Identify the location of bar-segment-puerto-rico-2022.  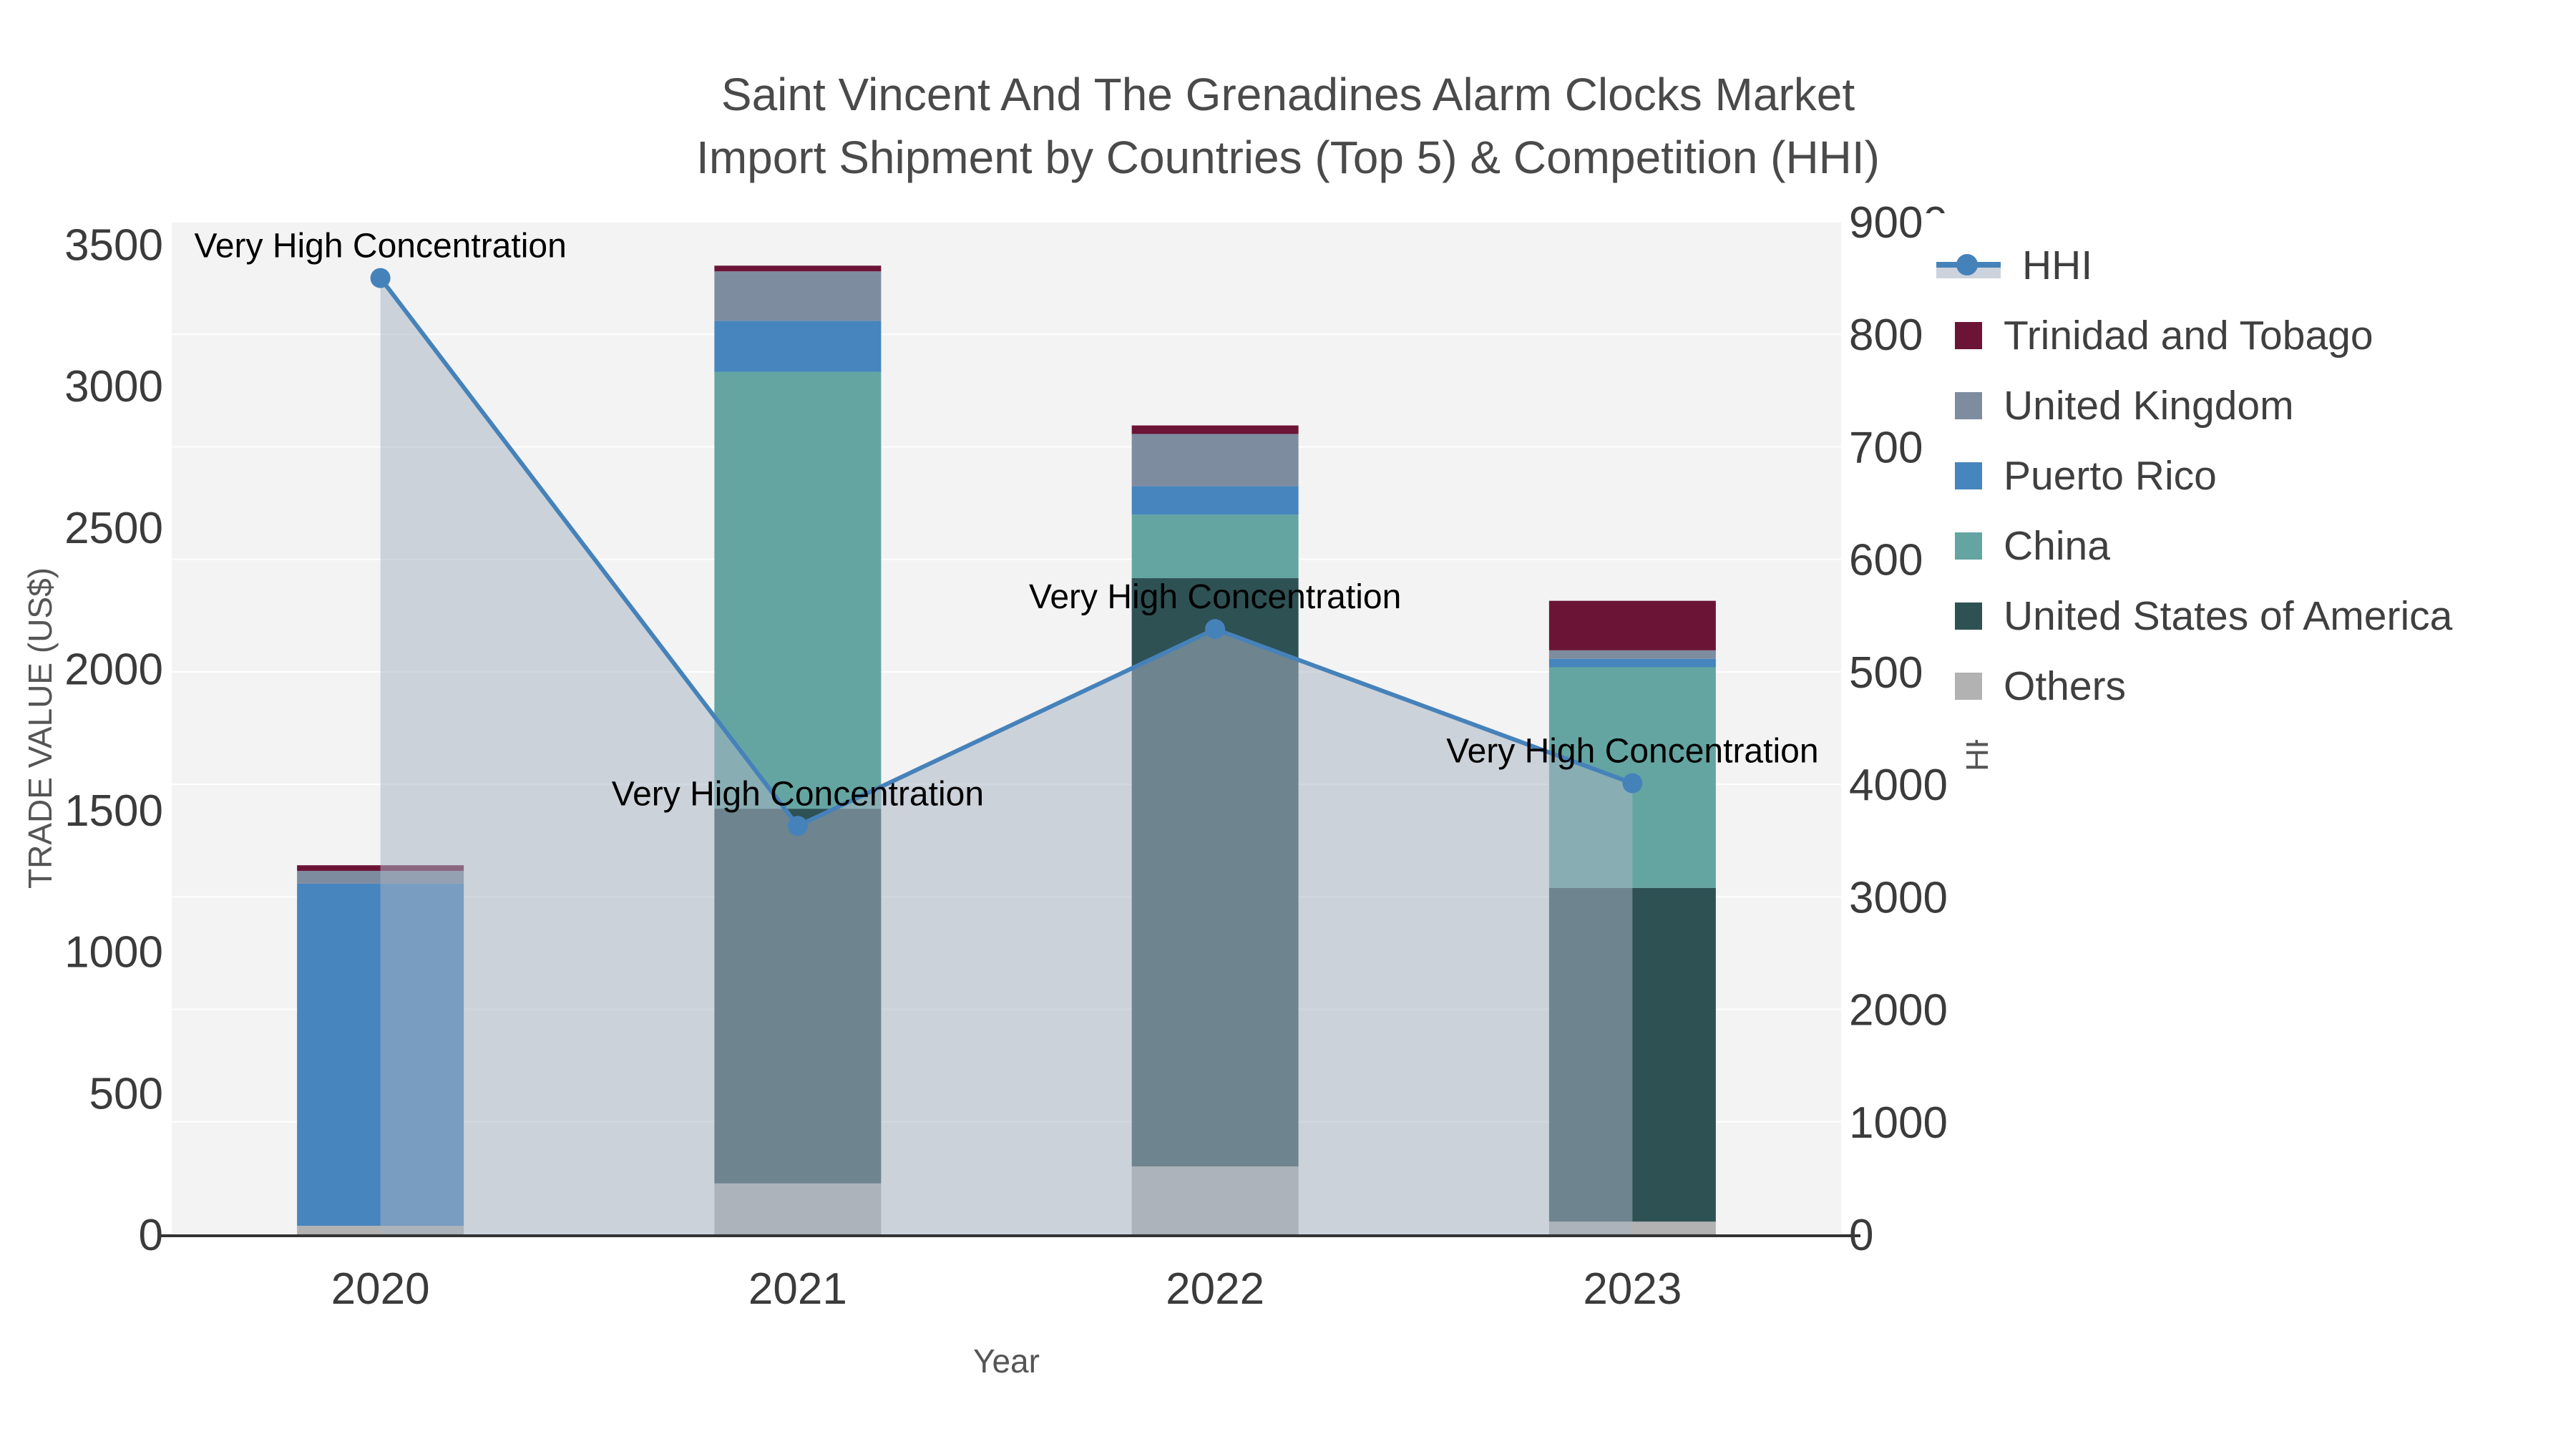
(1215, 500).